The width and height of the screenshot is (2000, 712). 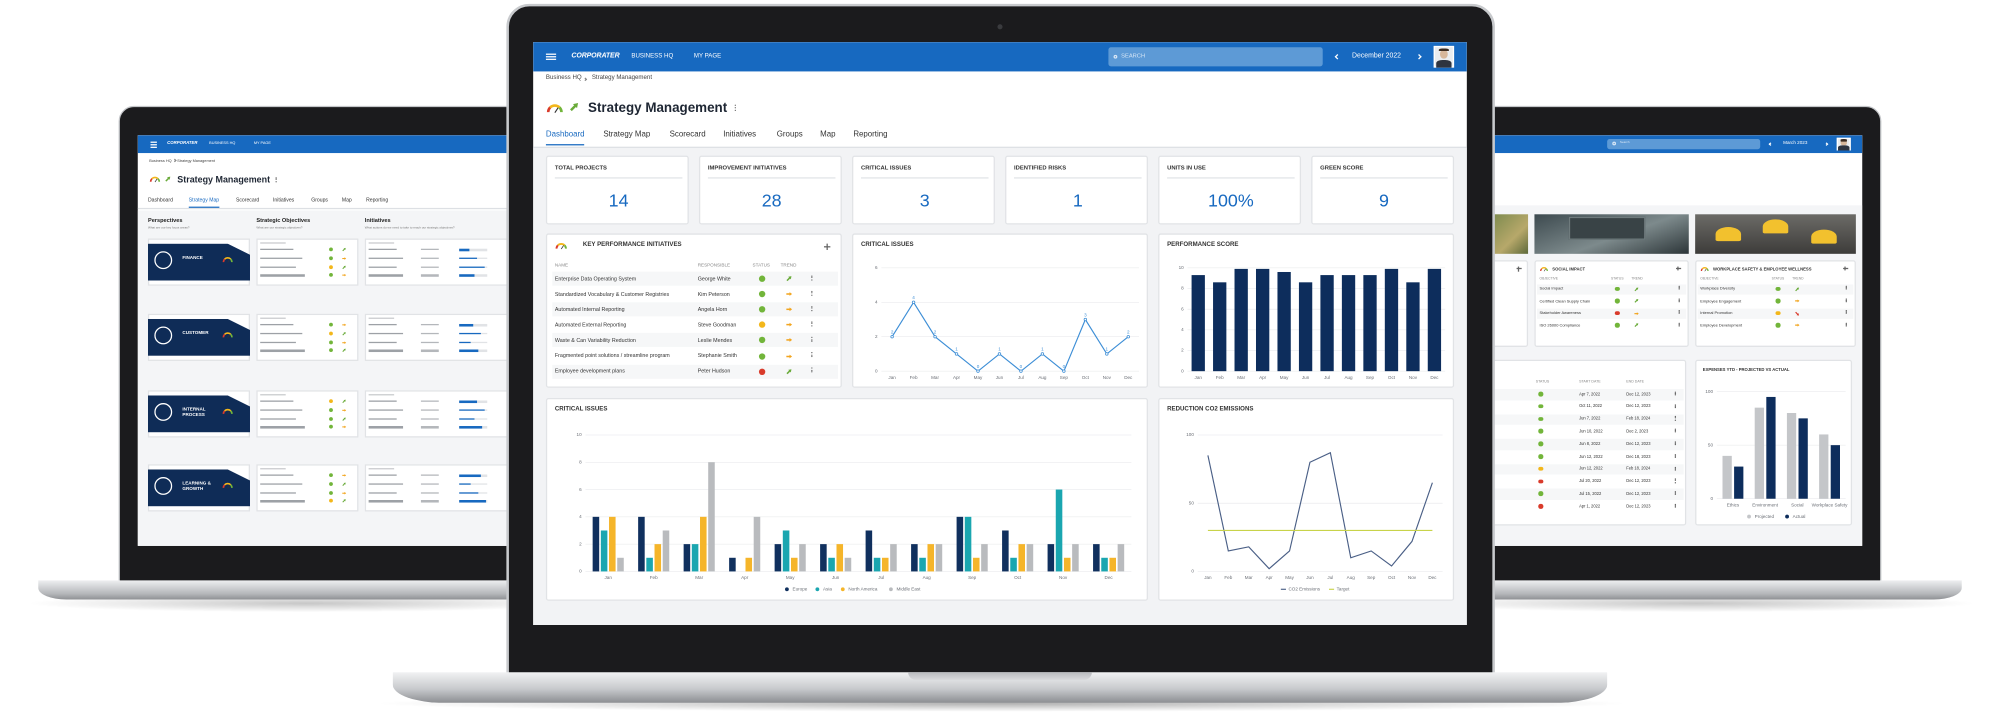 I want to click on column-header: STATUS, so click(x=1778, y=278).